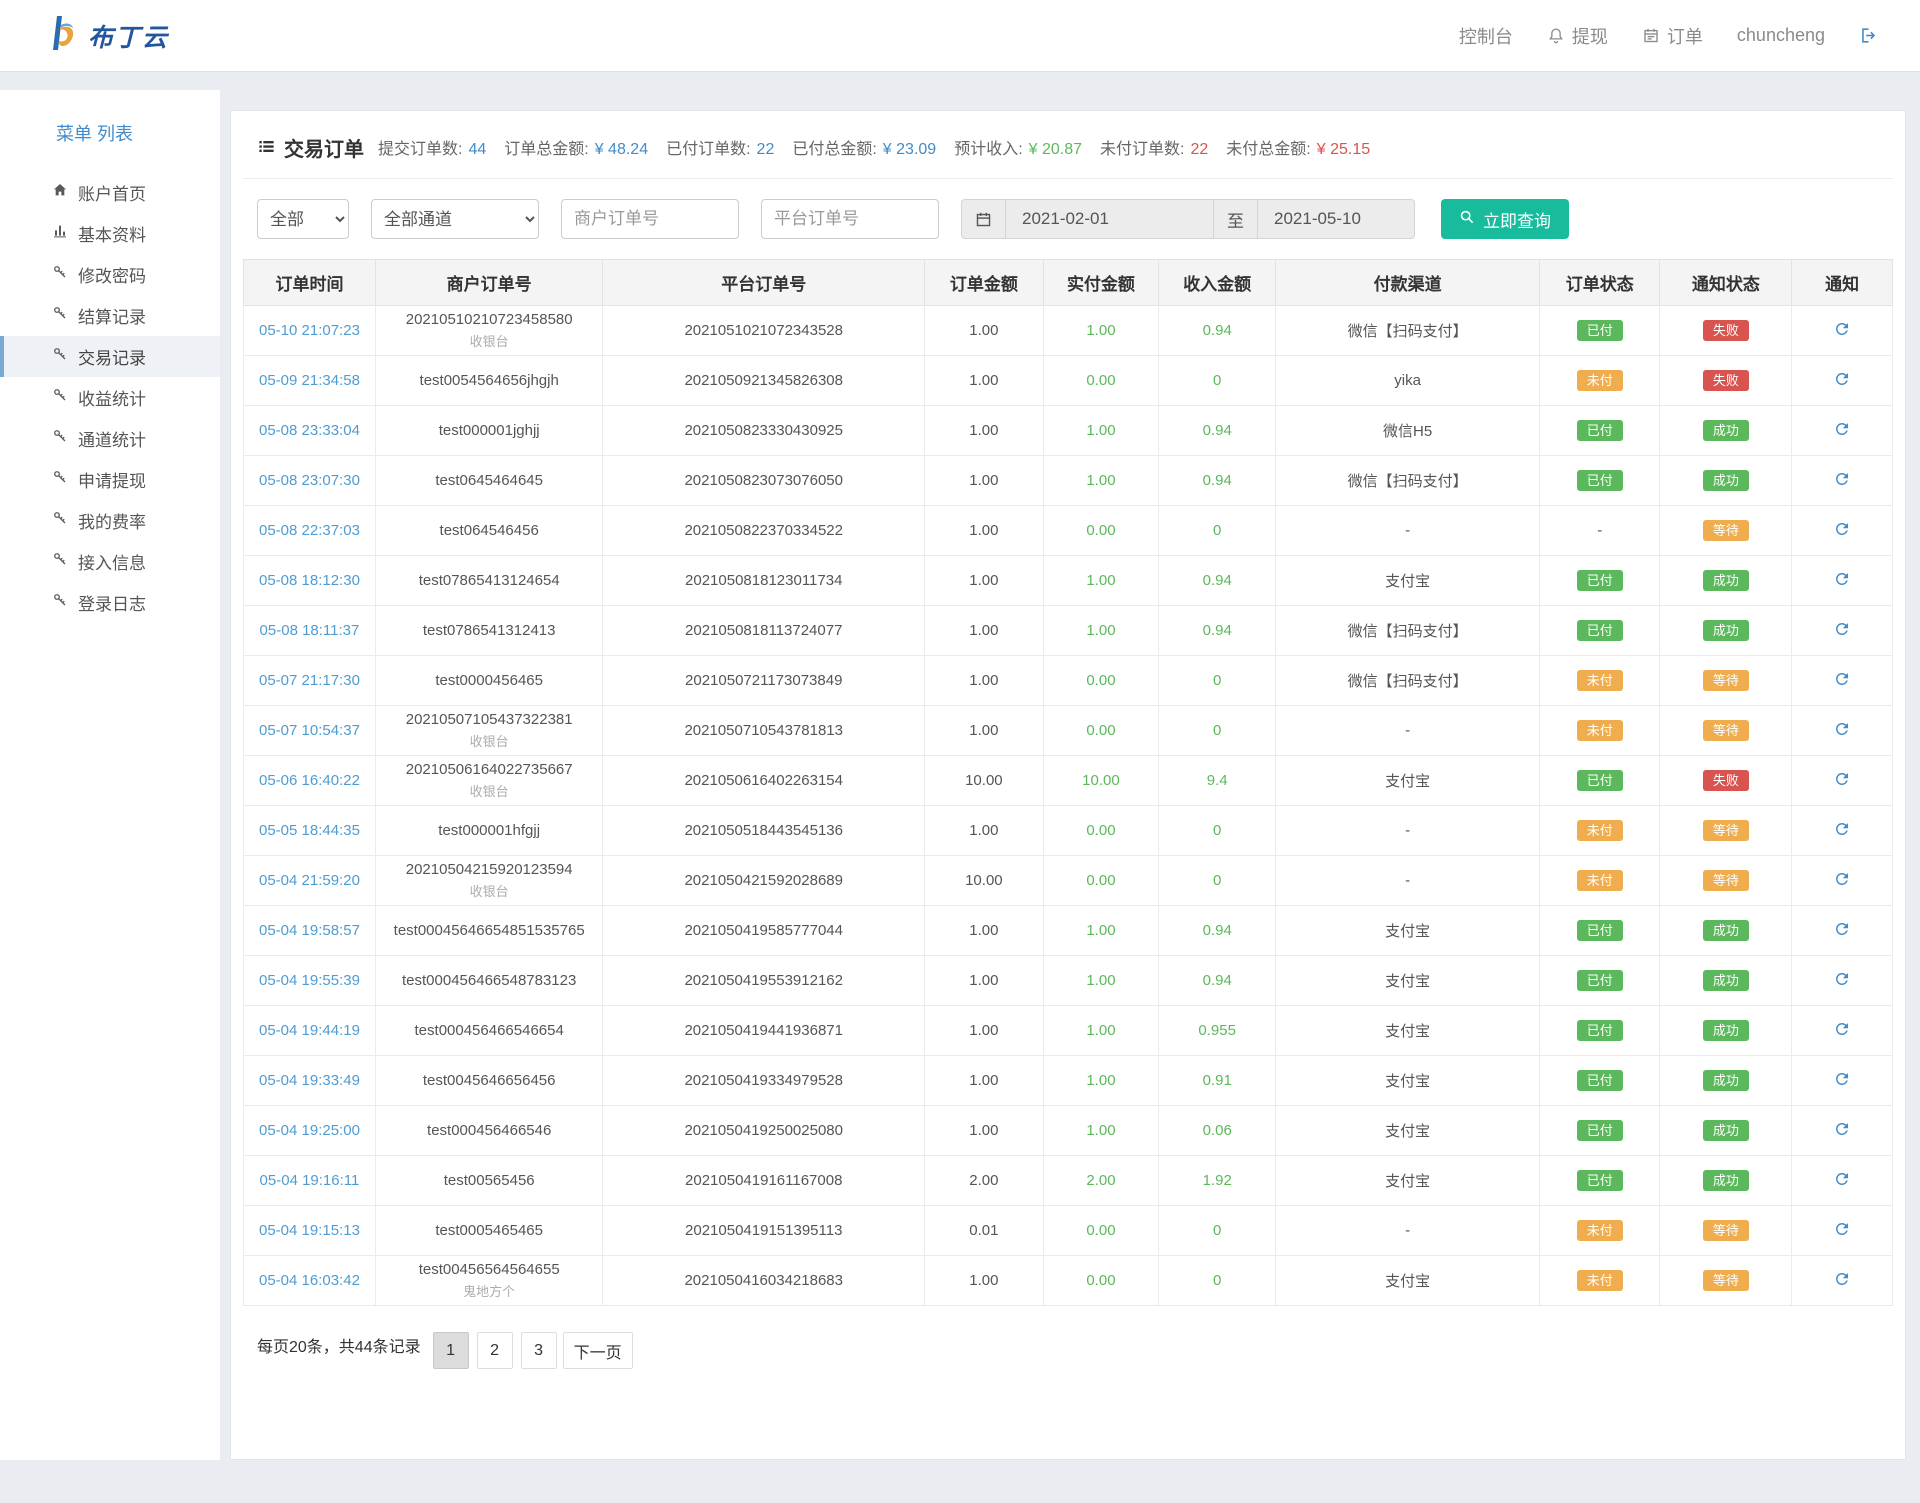 Image resolution: width=1920 pixels, height=1503 pixels. I want to click on sidebar-item-结算记录: 结算记录, so click(110, 315).